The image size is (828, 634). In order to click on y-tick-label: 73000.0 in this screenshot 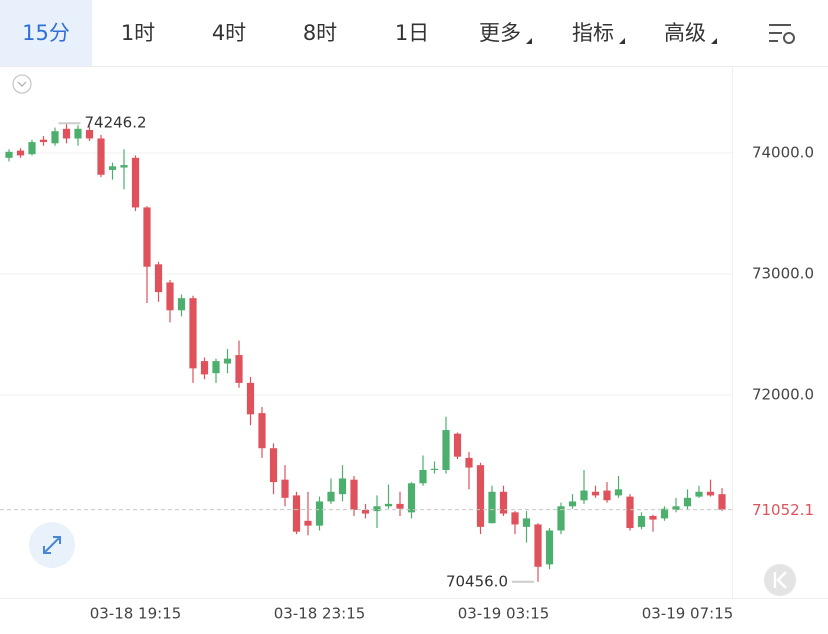, I will do `click(783, 273)`.